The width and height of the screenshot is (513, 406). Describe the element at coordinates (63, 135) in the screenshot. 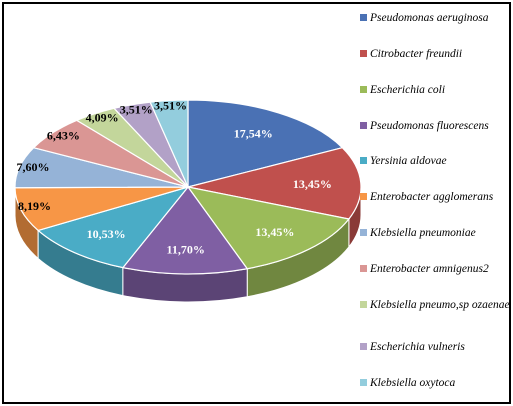

I see `pie-data-label-7: 6,43%` at that location.